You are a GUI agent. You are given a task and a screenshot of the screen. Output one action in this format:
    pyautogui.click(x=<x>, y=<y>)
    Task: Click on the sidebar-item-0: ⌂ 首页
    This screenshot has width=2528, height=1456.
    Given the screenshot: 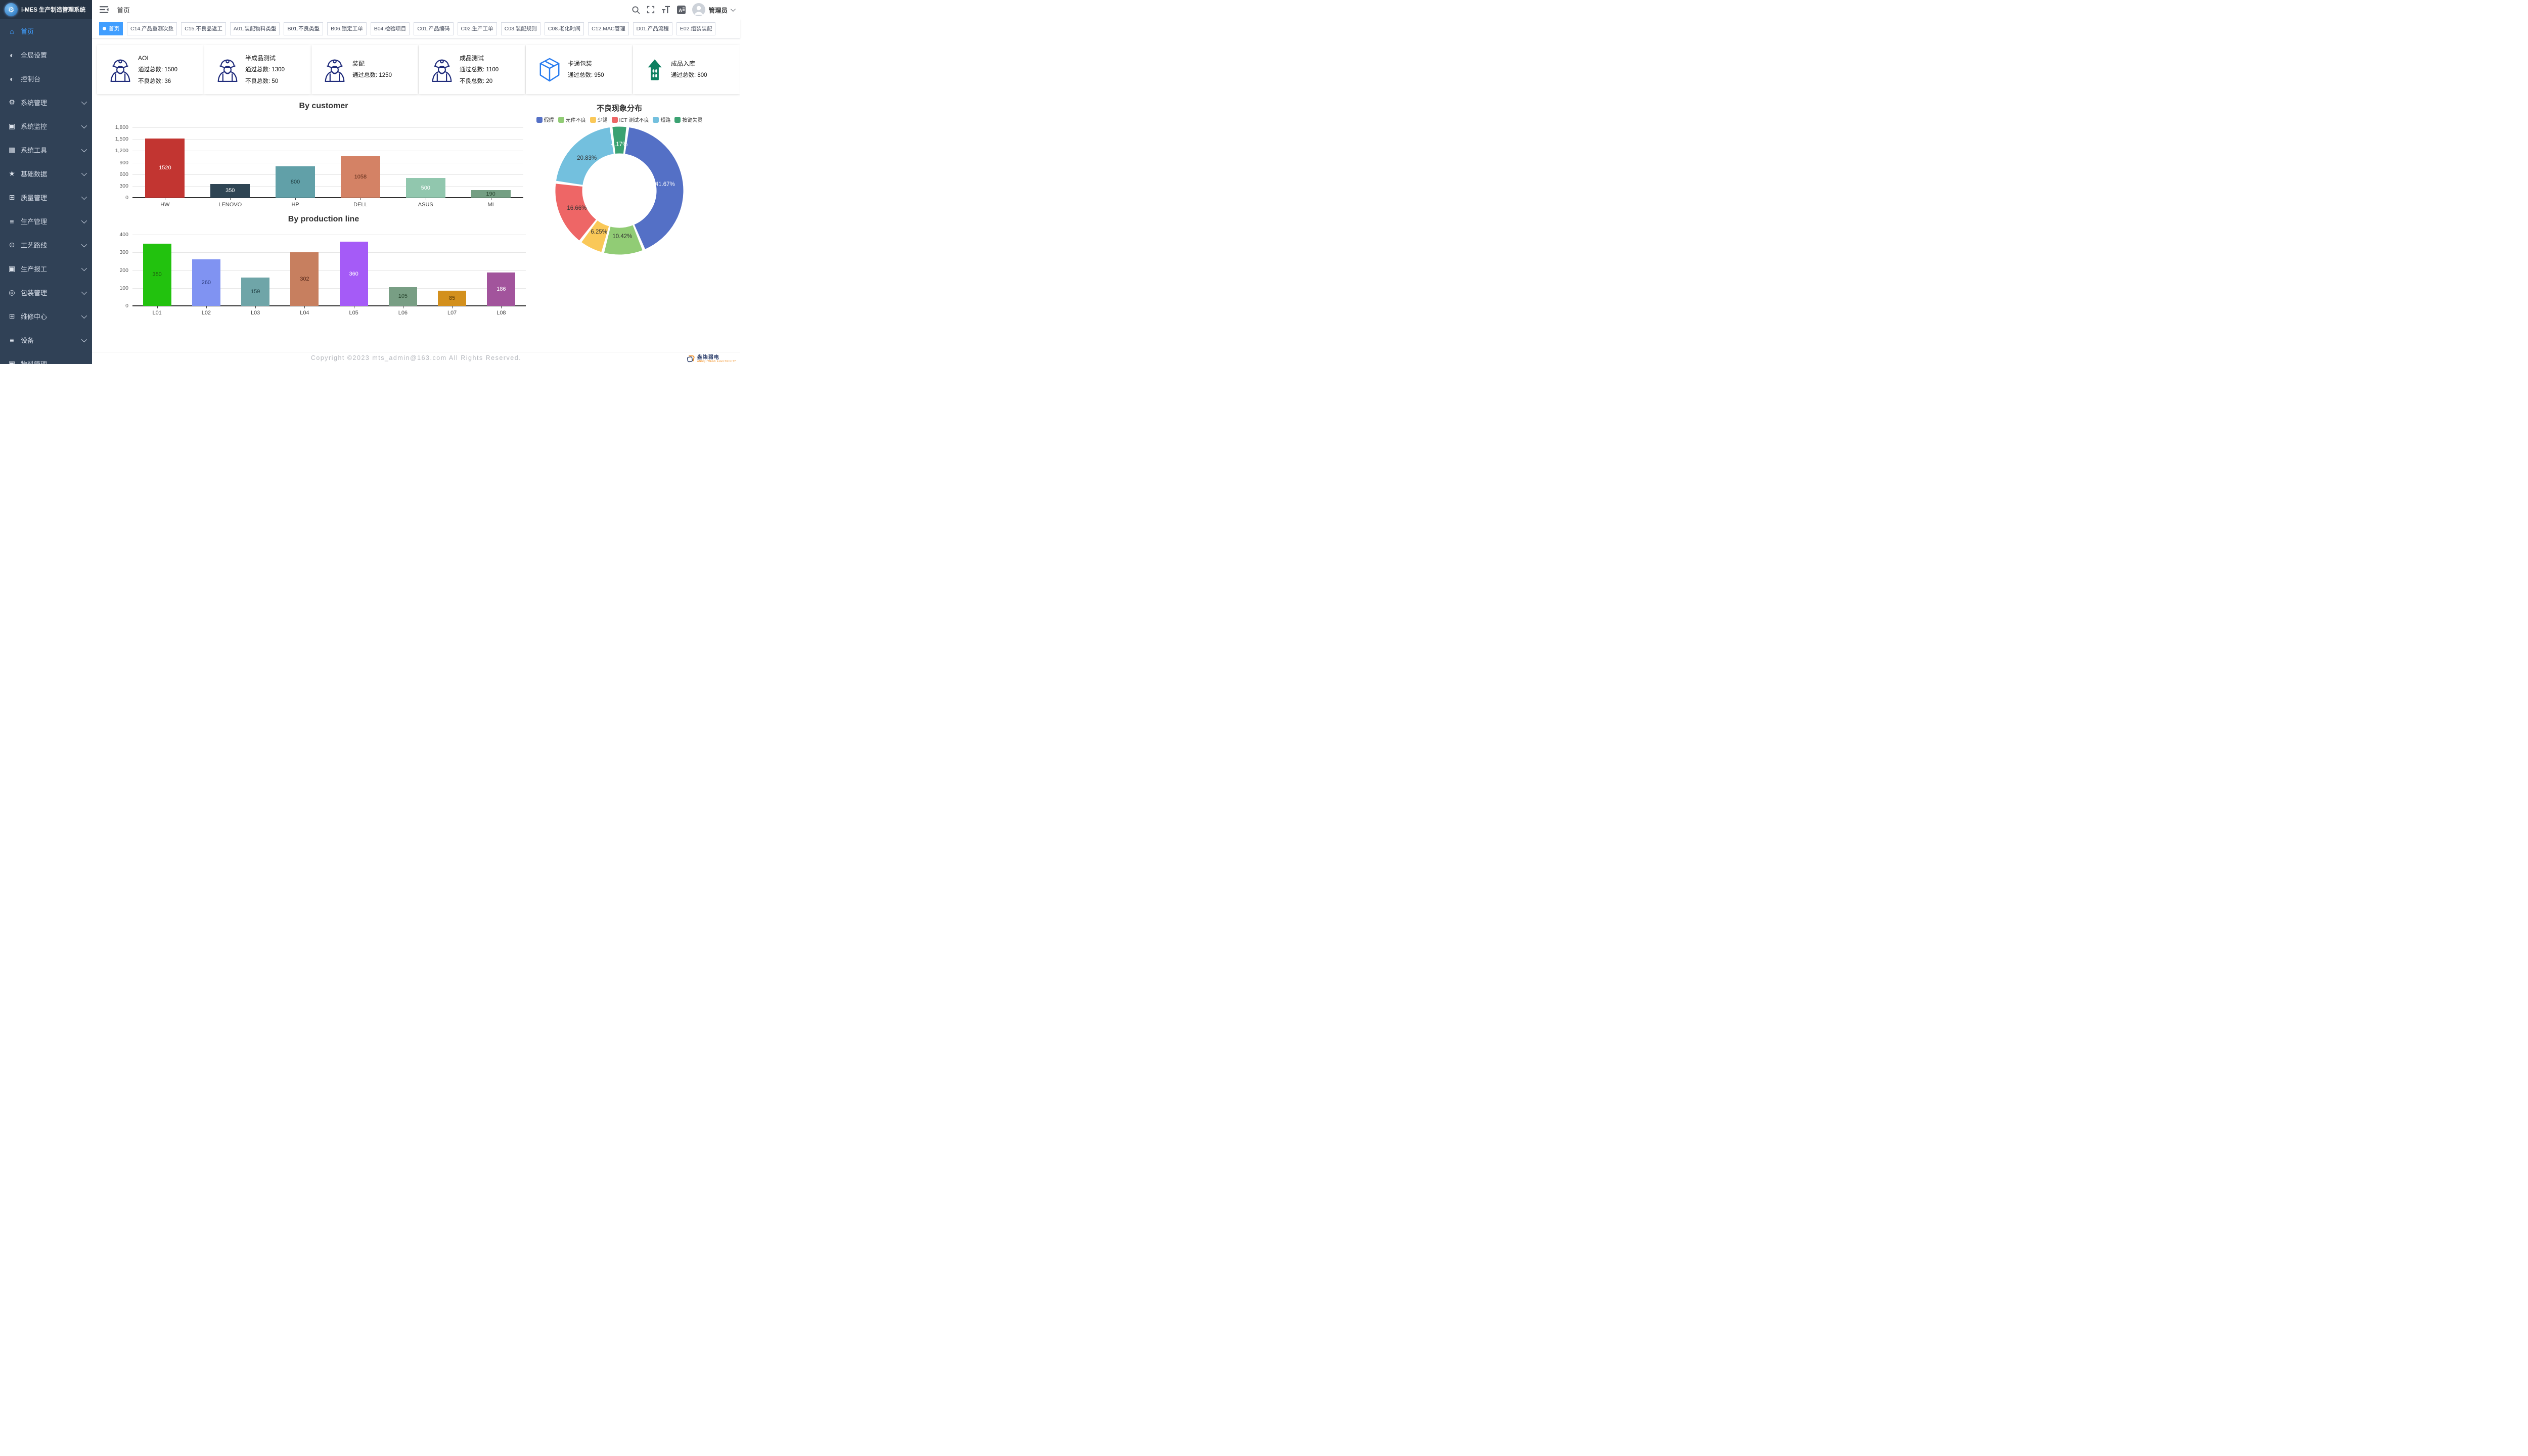 What is the action you would take?
    pyautogui.click(x=46, y=31)
    